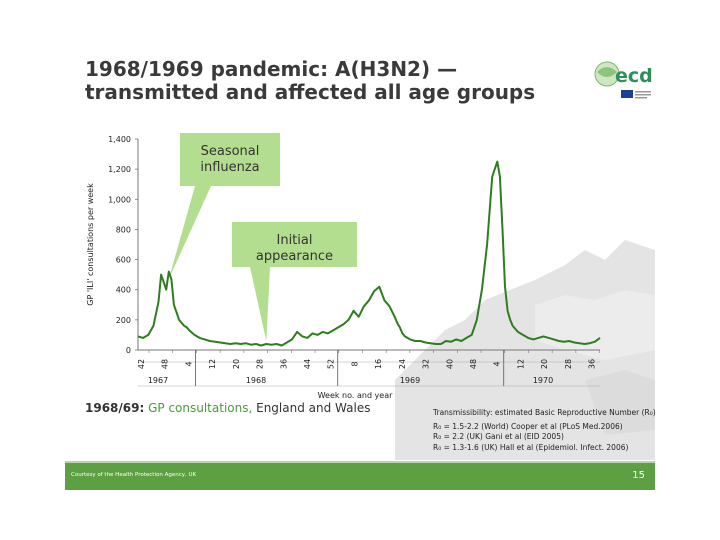  Describe the element at coordinates (115, 408) in the screenshot. I see `caption-part-1: 1968/69:` at that location.